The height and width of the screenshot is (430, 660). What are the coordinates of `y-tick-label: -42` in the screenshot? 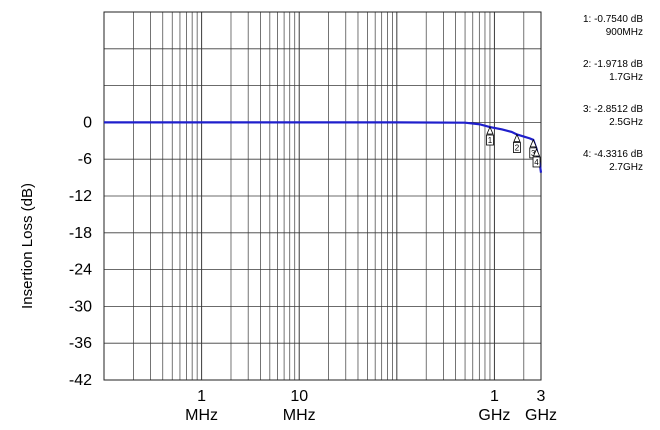 It's located at (80, 380).